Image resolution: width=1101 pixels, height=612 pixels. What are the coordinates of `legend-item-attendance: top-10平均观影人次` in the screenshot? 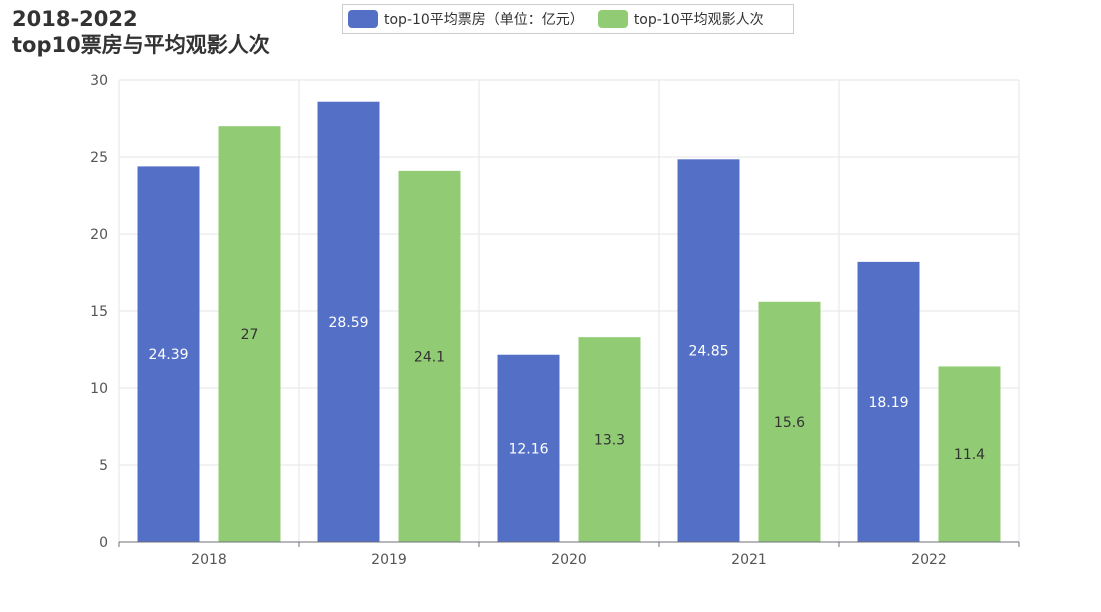 It's located at (680, 19).